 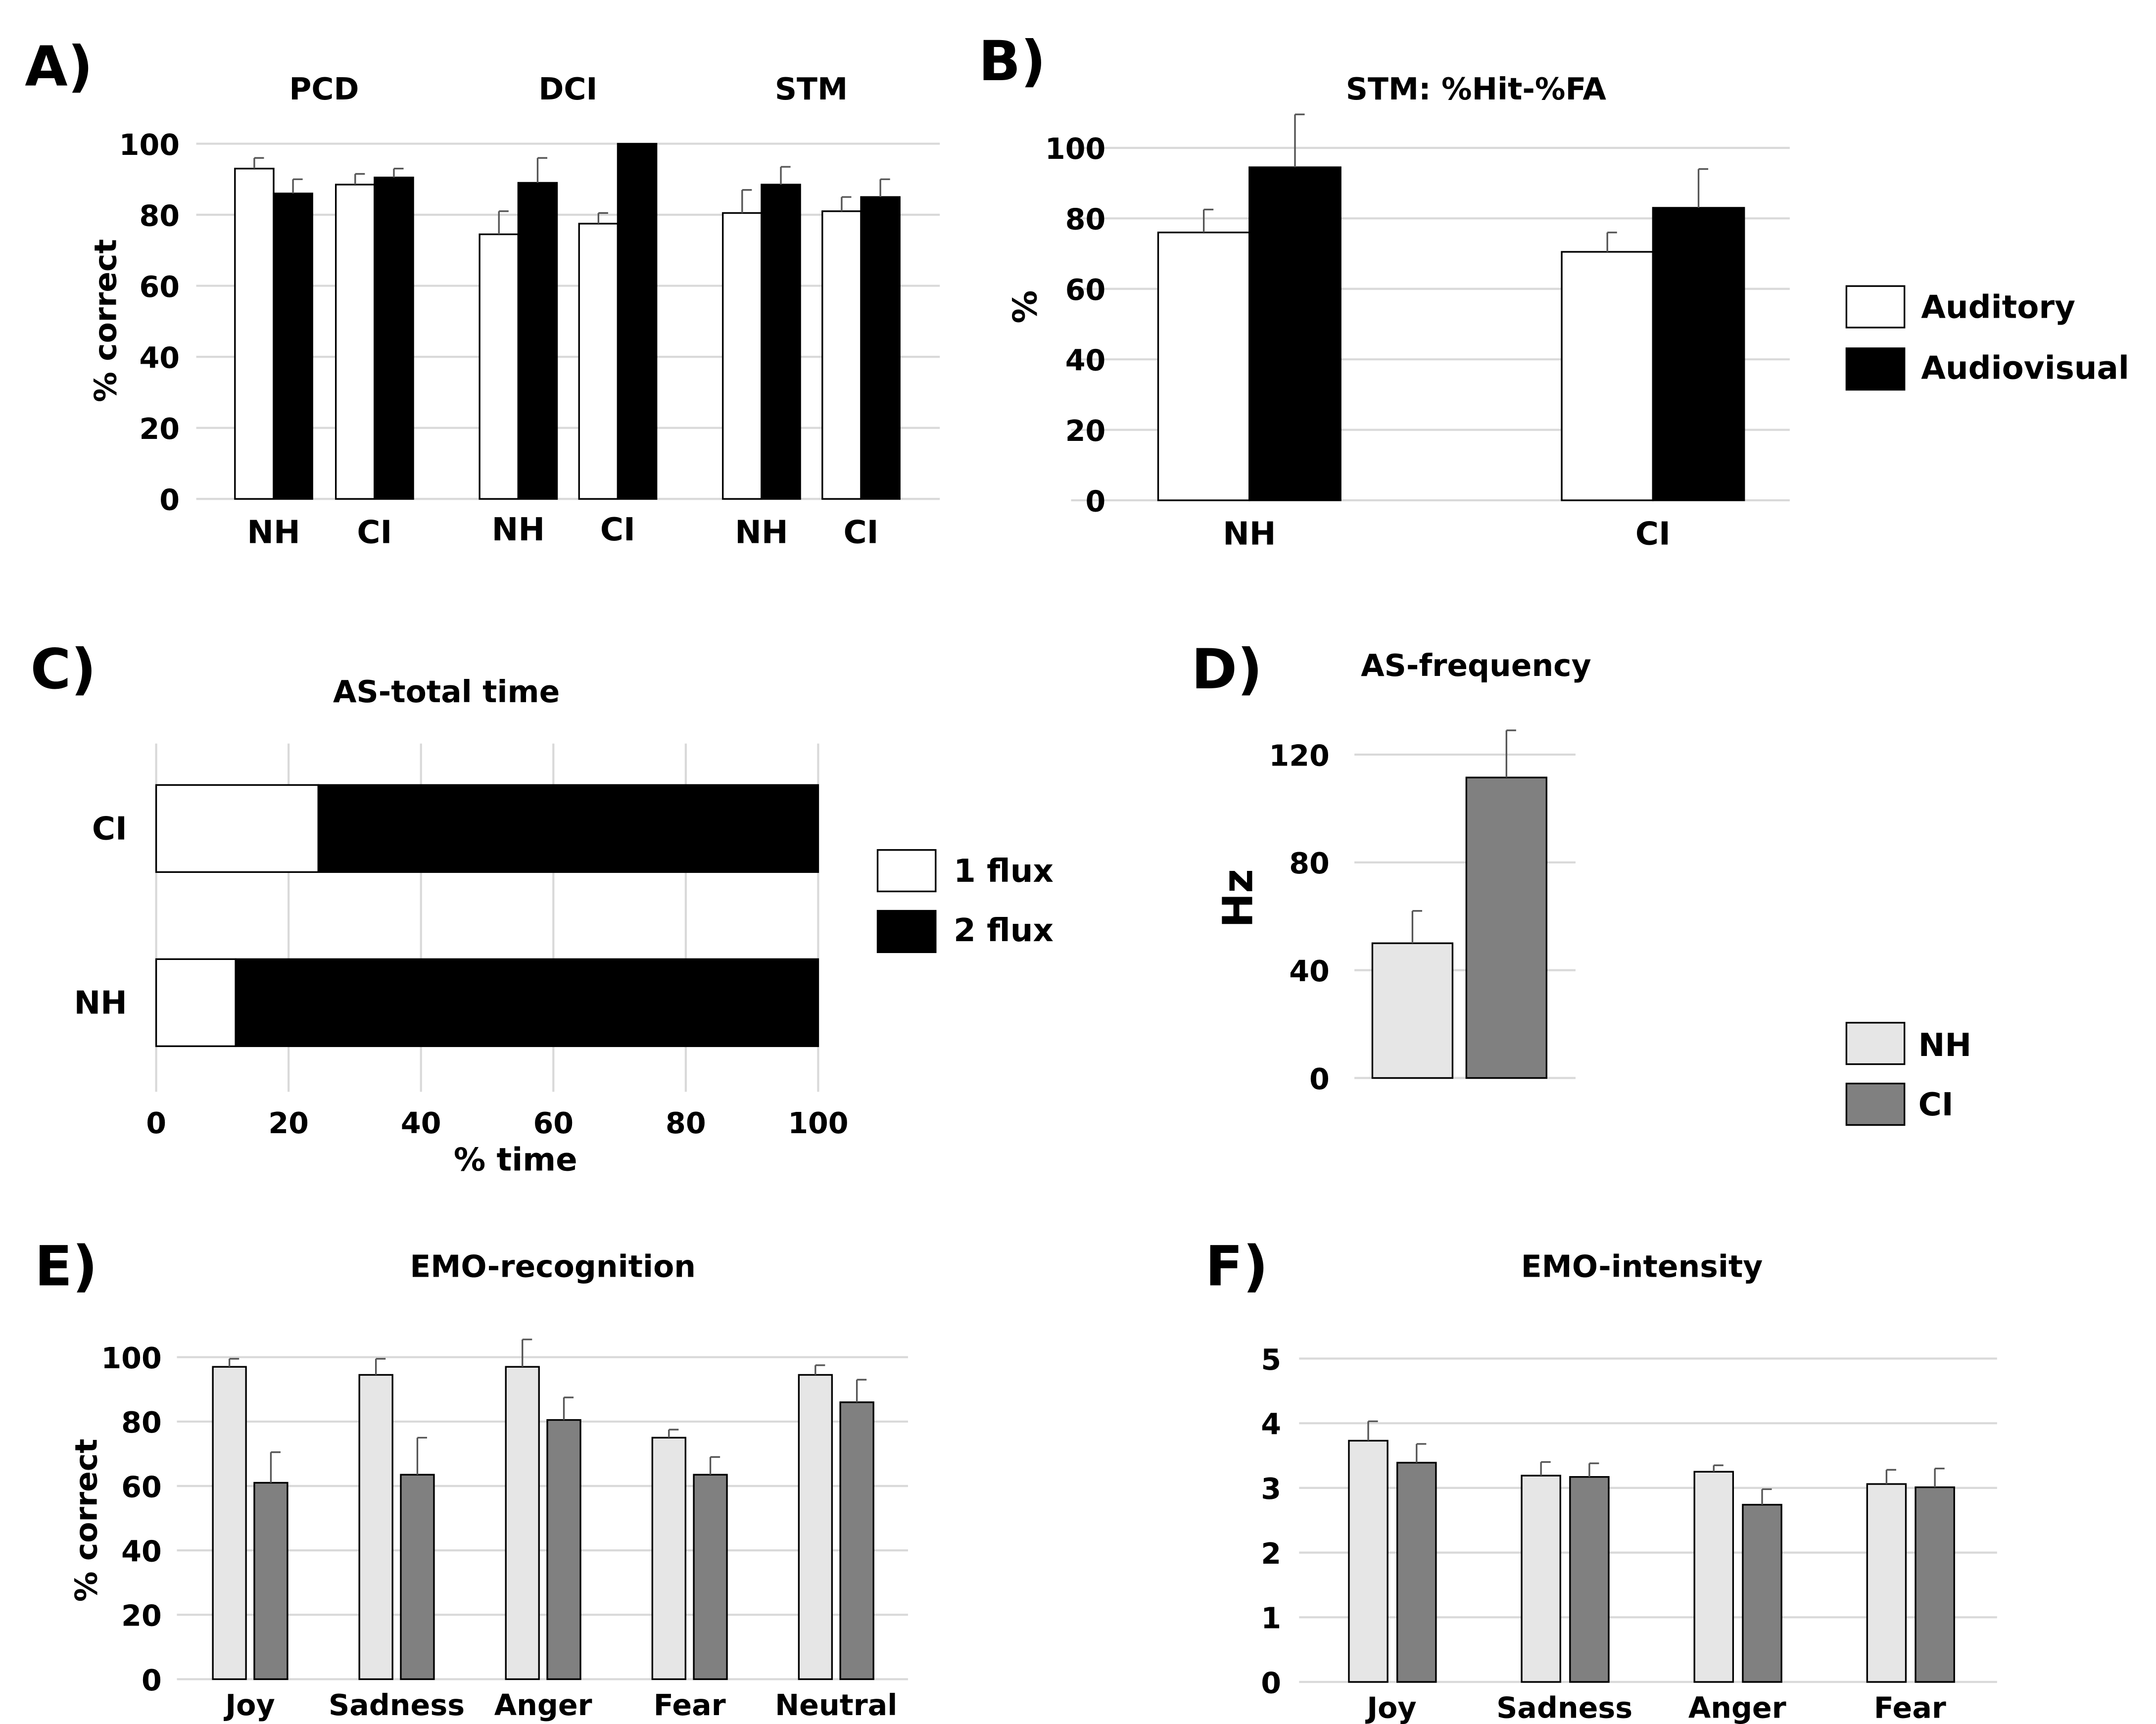 What do you see at coordinates (1085, 361) in the screenshot?
I see `b-ytick-label: 40` at bounding box center [1085, 361].